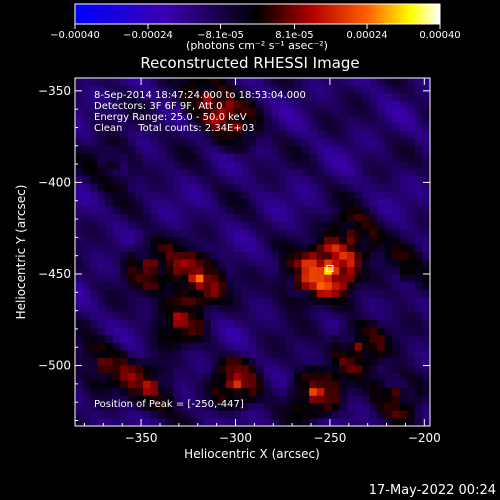 Image resolution: width=500 pixels, height=500 pixels. What do you see at coordinates (249, 63) in the screenshot?
I see `chart-title: Reconstructed RHESSI Image` at bounding box center [249, 63].